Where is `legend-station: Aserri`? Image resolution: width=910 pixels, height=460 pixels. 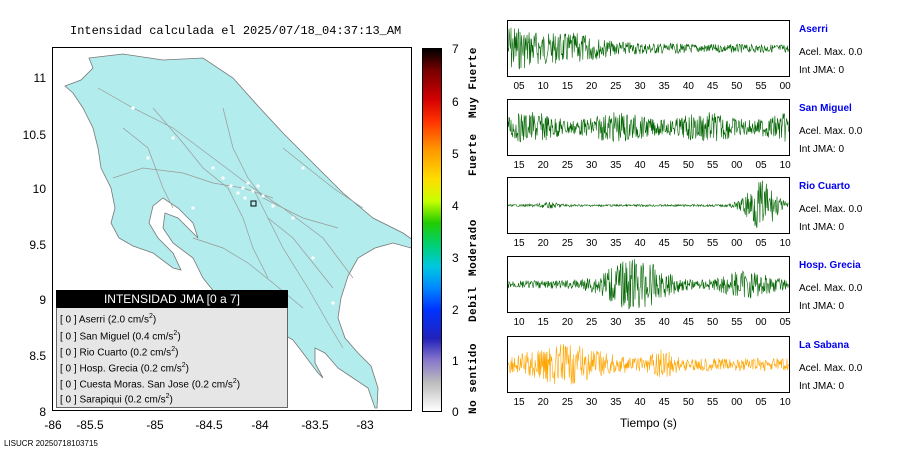
legend-station: Aserri is located at coordinates (92, 320).